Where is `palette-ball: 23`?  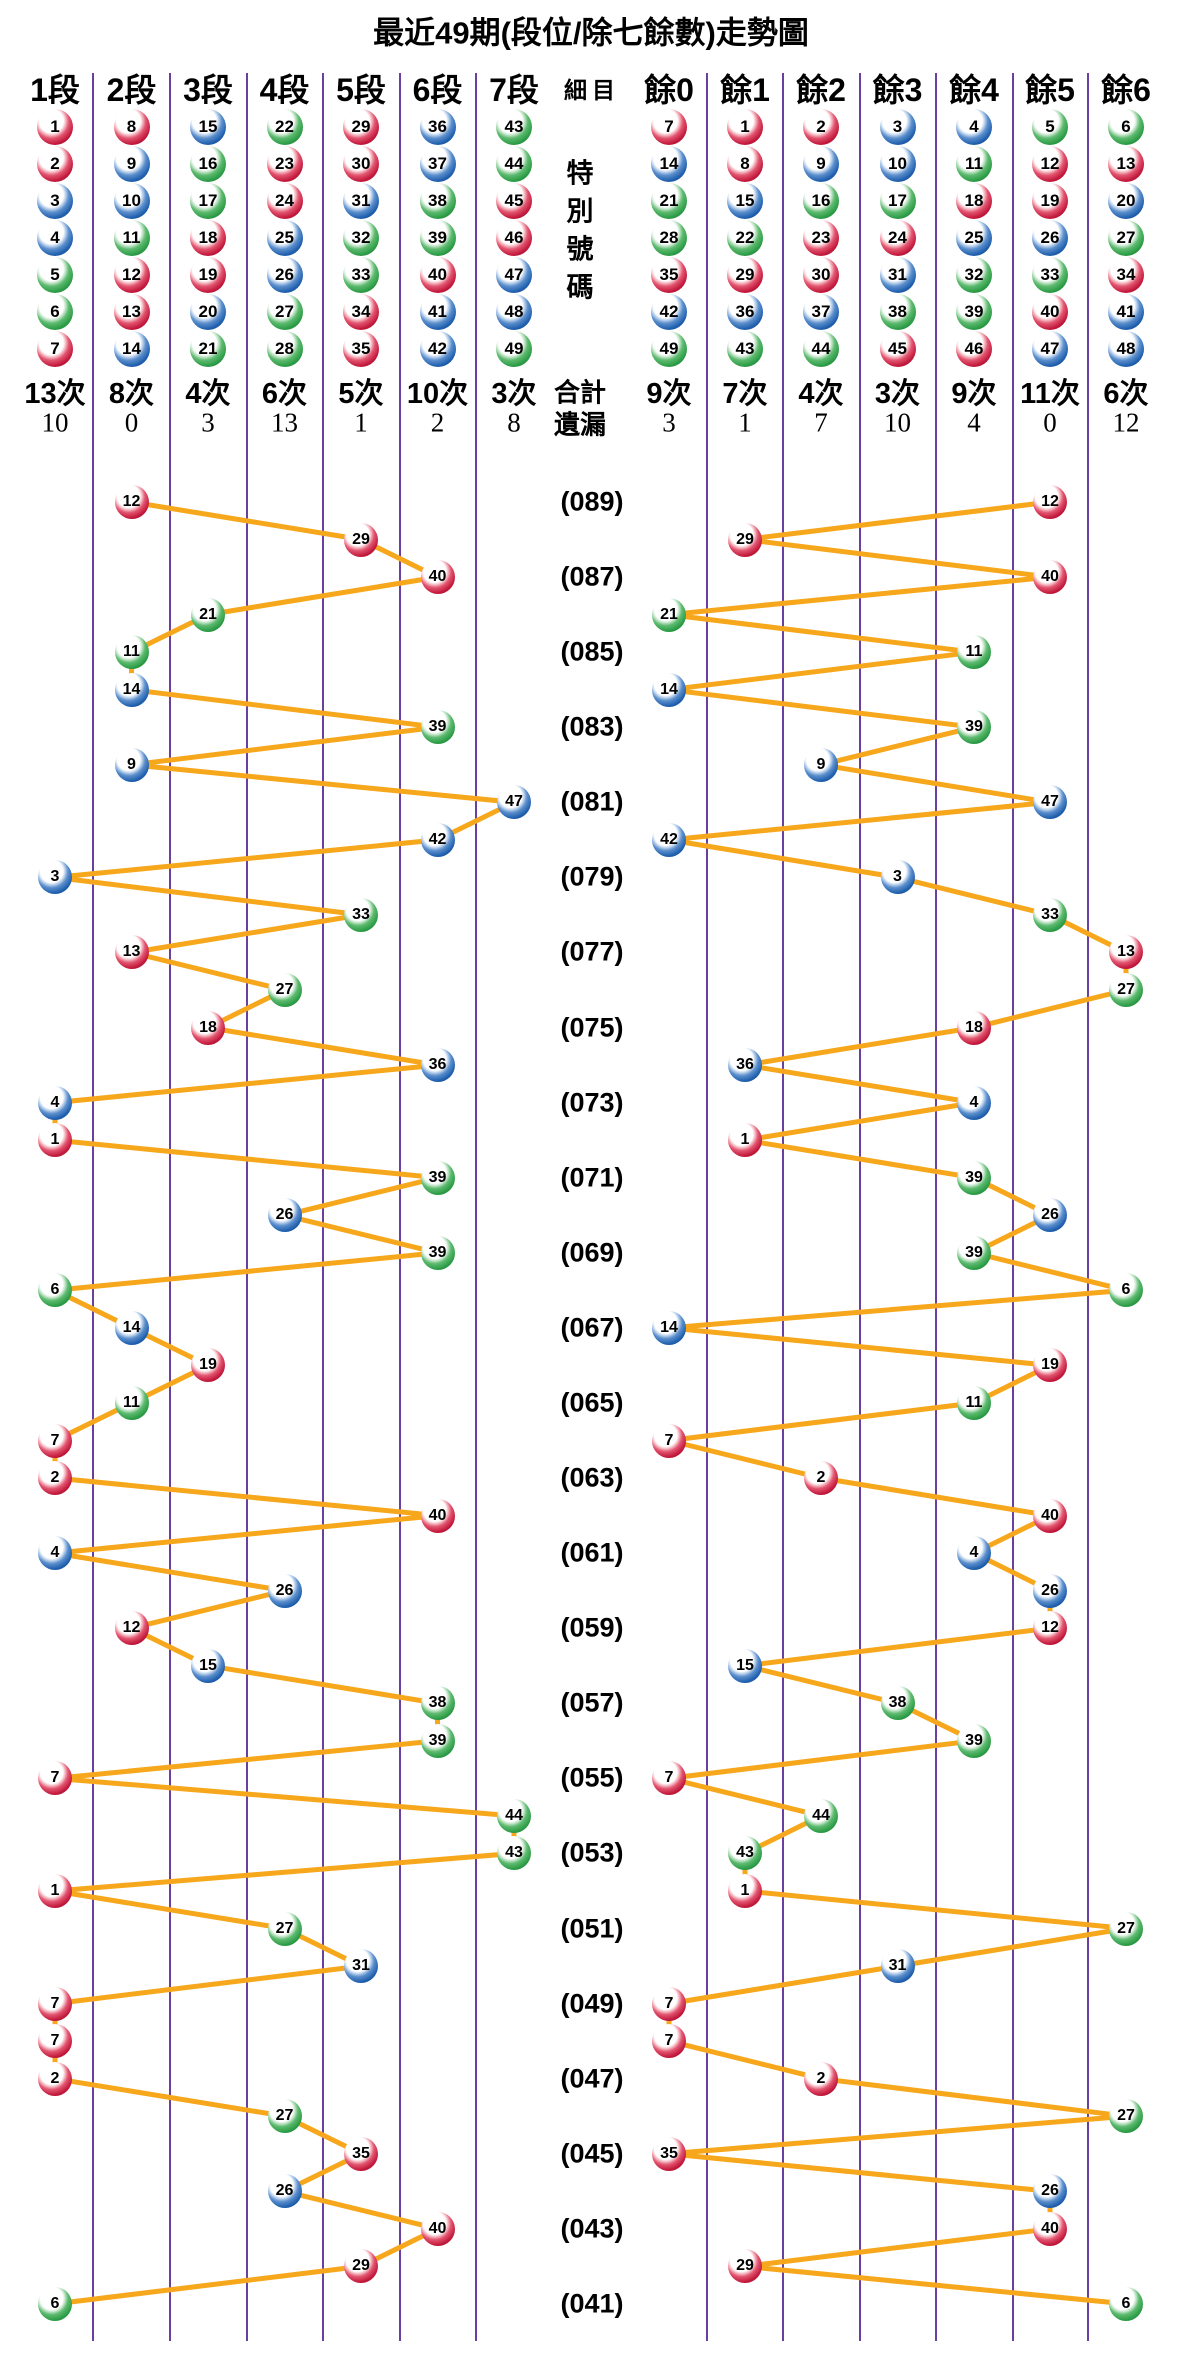 palette-ball: 23 is located at coordinates (821, 238).